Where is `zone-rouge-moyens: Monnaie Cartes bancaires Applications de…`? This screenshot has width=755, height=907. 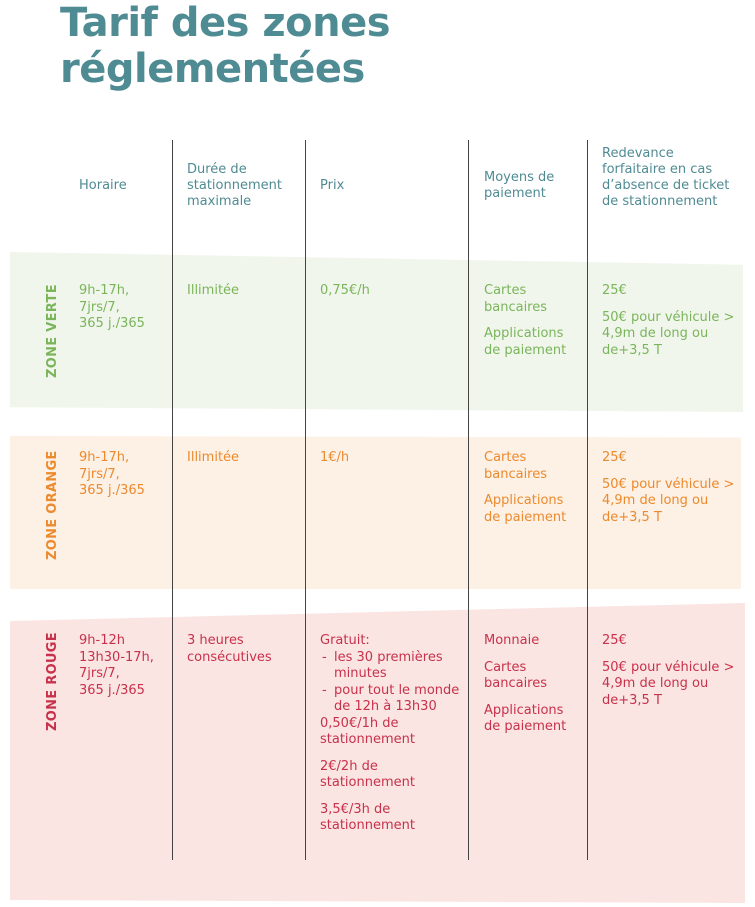 zone-rouge-moyens: Monnaie Cartes bancaires Applications de… is located at coordinates (531, 689).